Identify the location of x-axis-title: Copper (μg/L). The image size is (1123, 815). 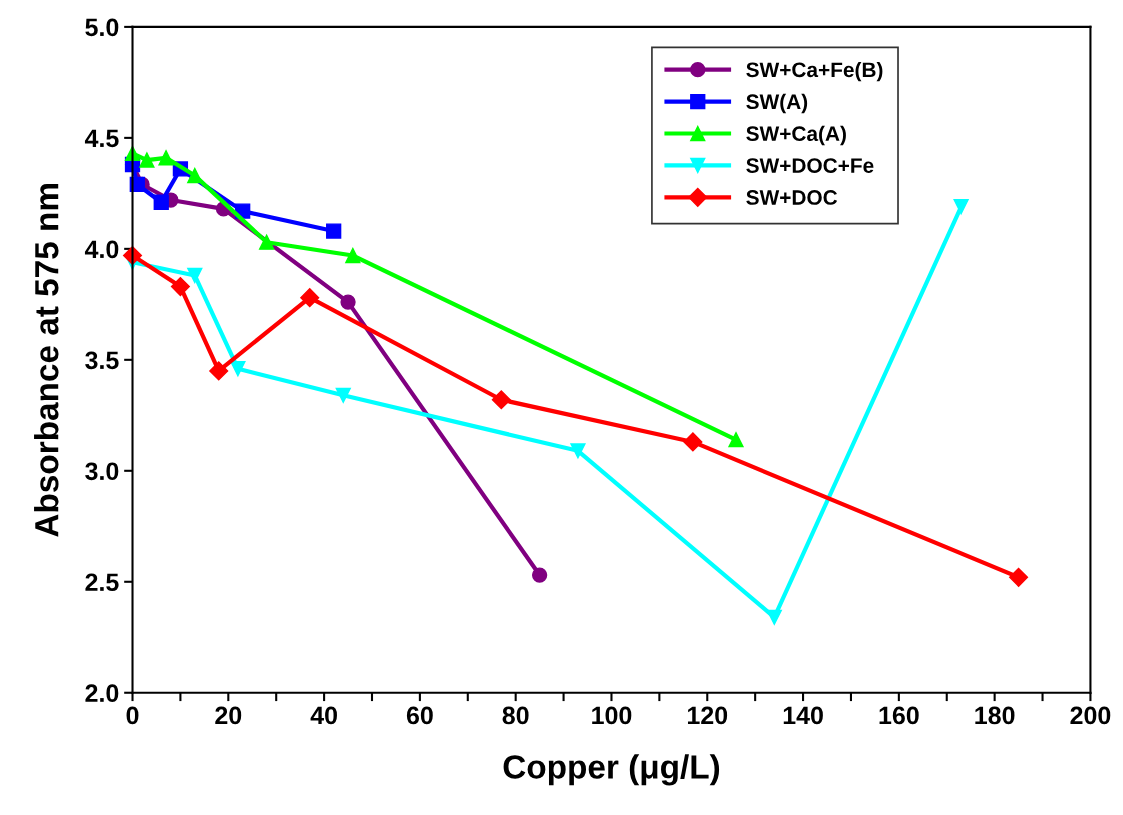
(611, 770).